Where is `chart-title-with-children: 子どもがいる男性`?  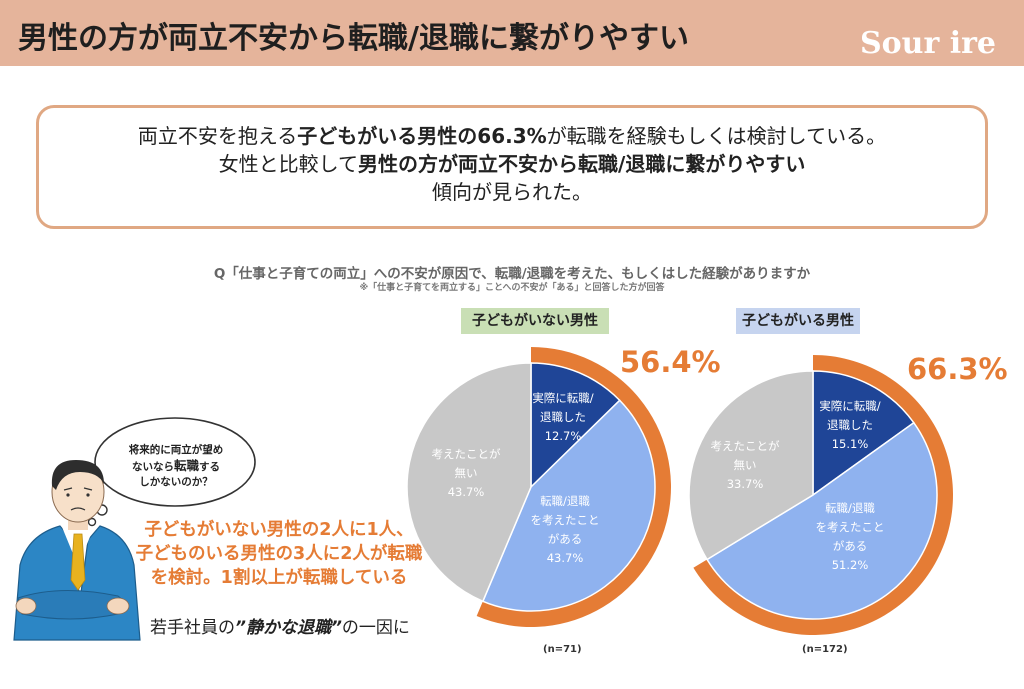 chart-title-with-children: 子どもがいる男性 is located at coordinates (798, 321).